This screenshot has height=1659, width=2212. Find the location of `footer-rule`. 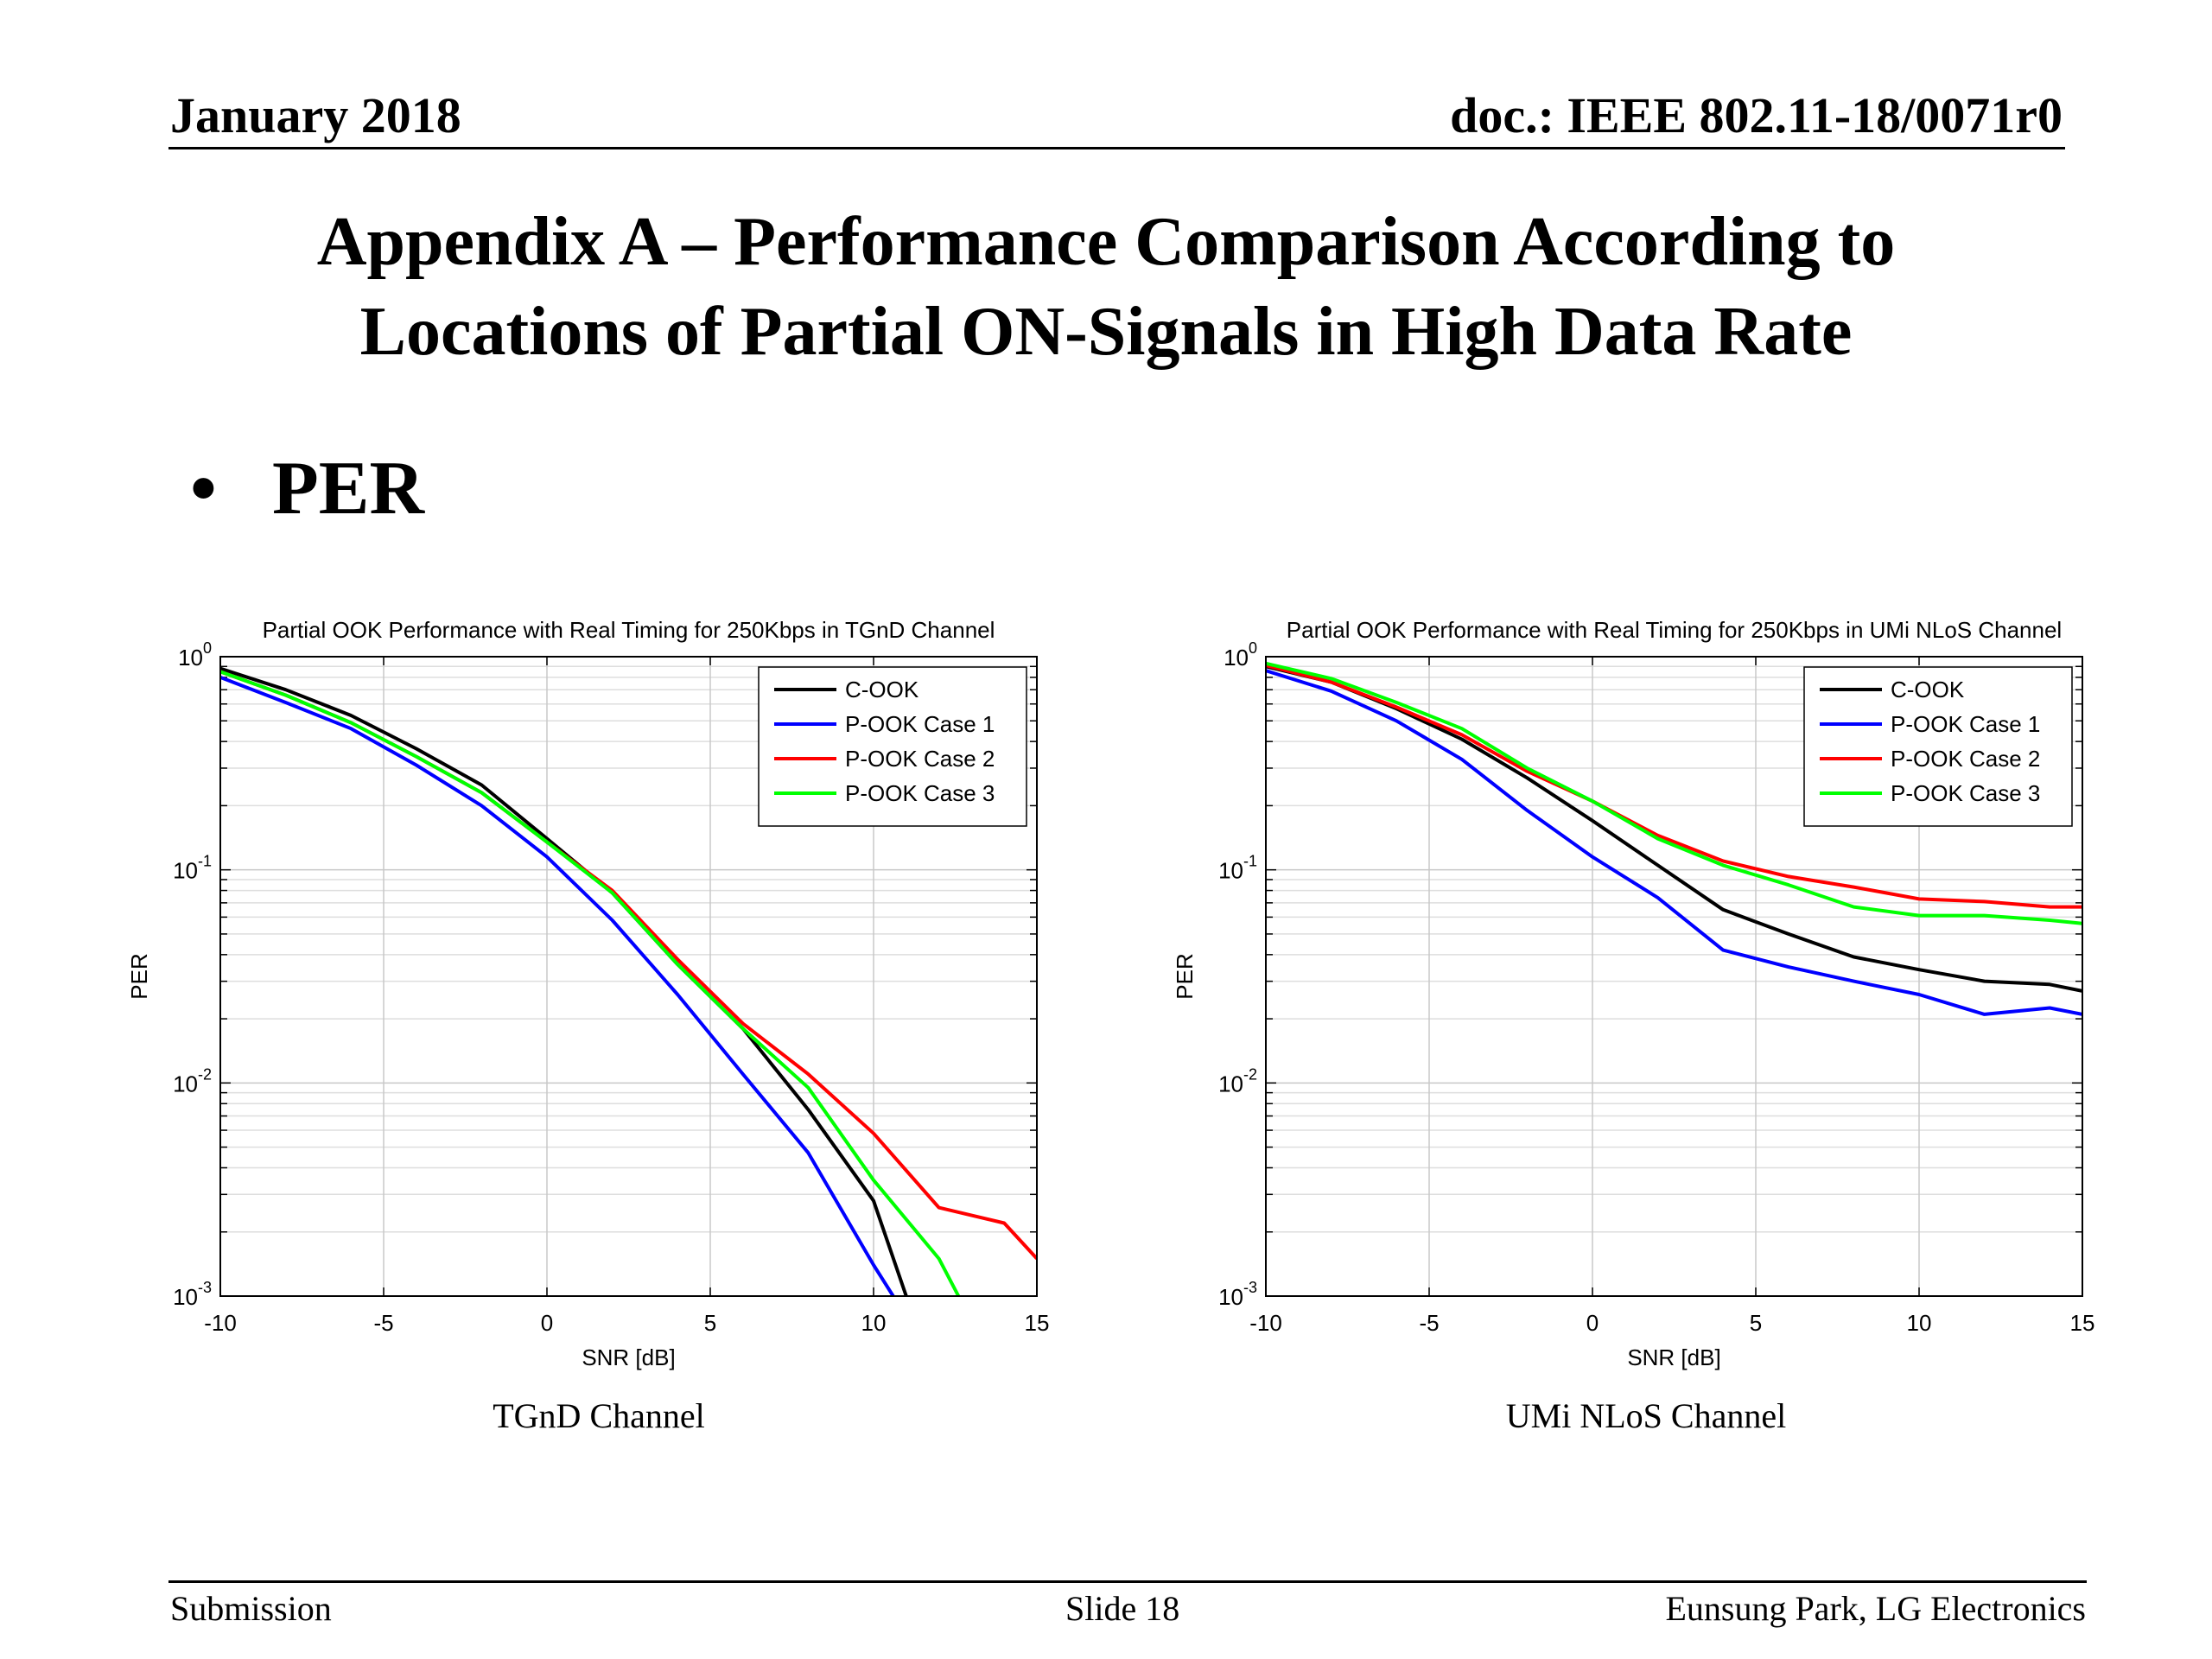

footer-rule is located at coordinates (1127, 1581).